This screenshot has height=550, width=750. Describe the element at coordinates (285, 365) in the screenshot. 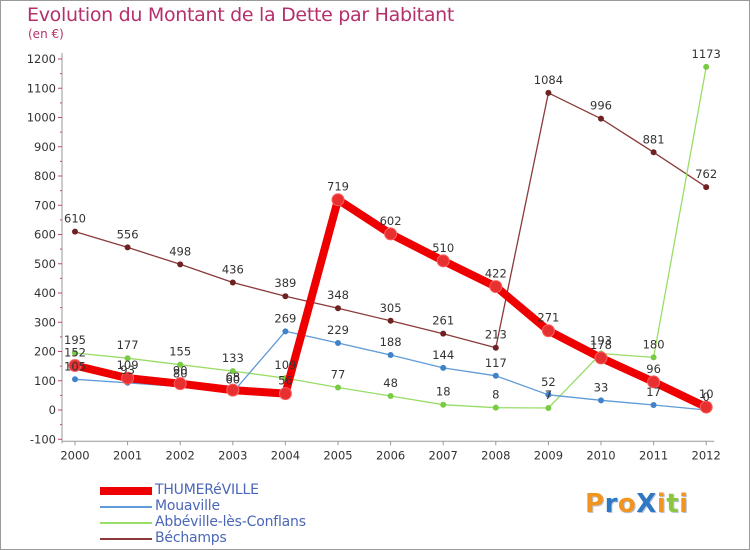

I see `data-label: 109` at that location.